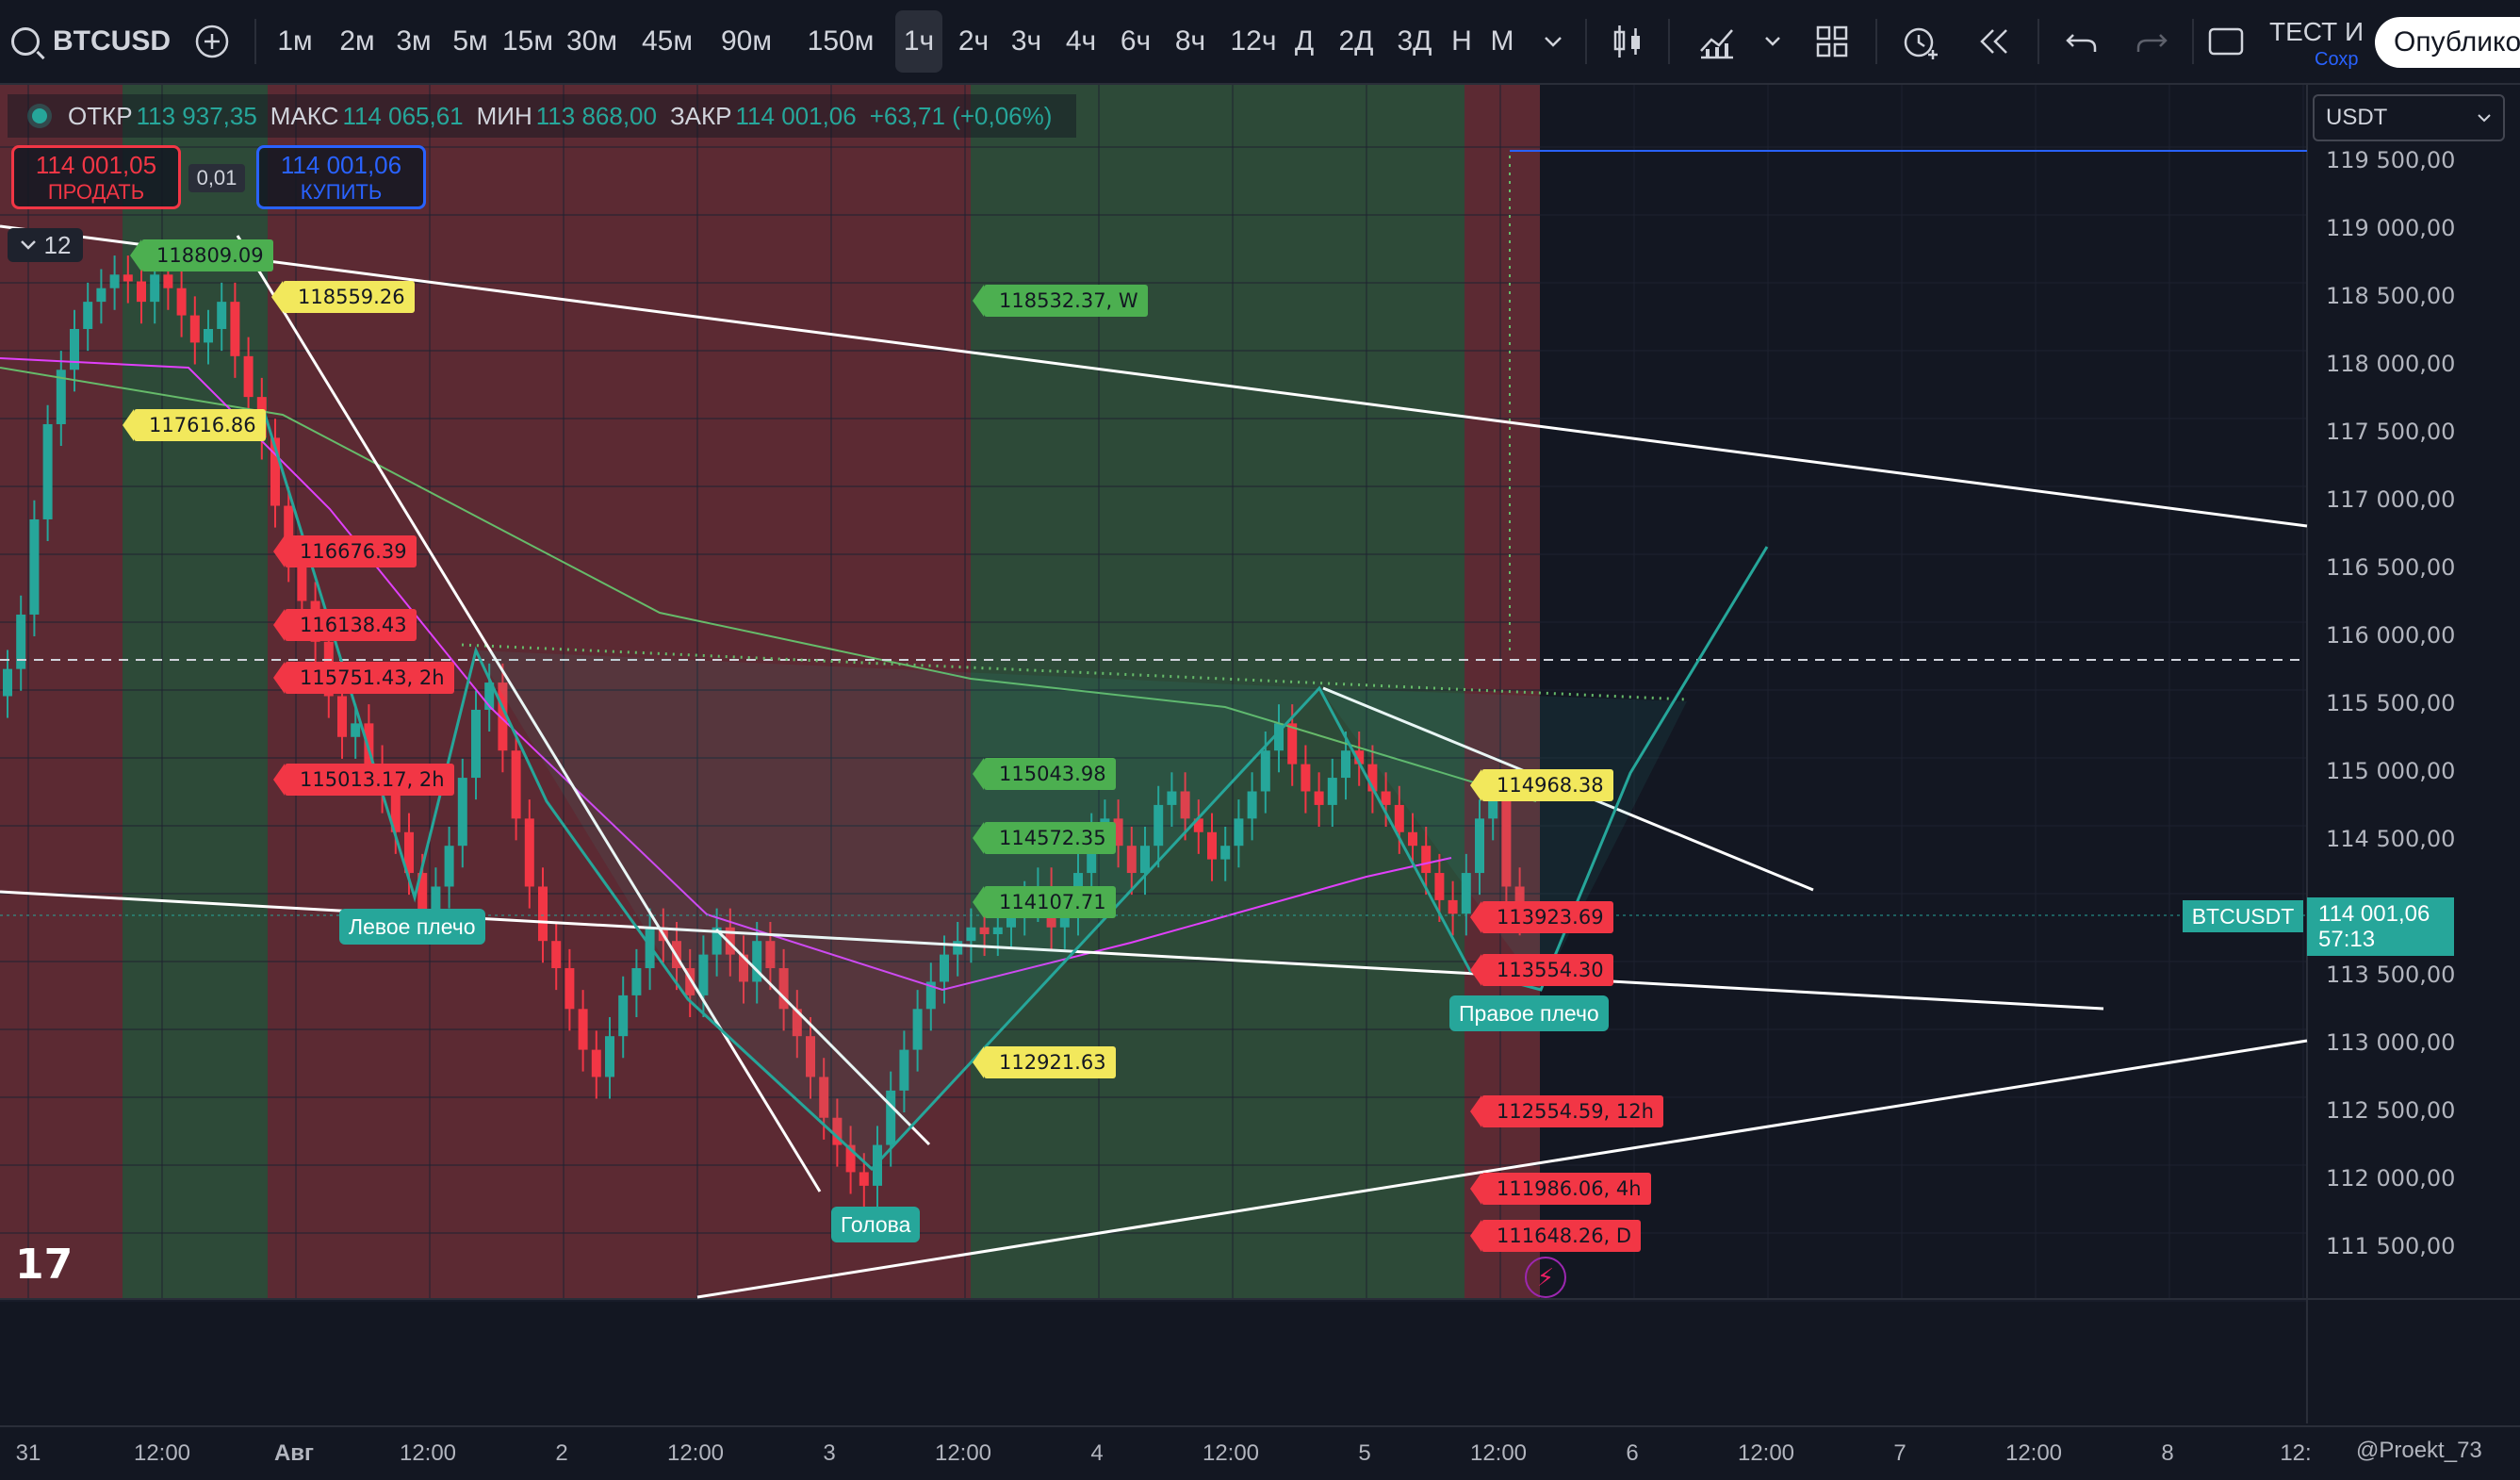  Describe the element at coordinates (201, 255) in the screenshot. I see `level-label: 118809.09` at that location.